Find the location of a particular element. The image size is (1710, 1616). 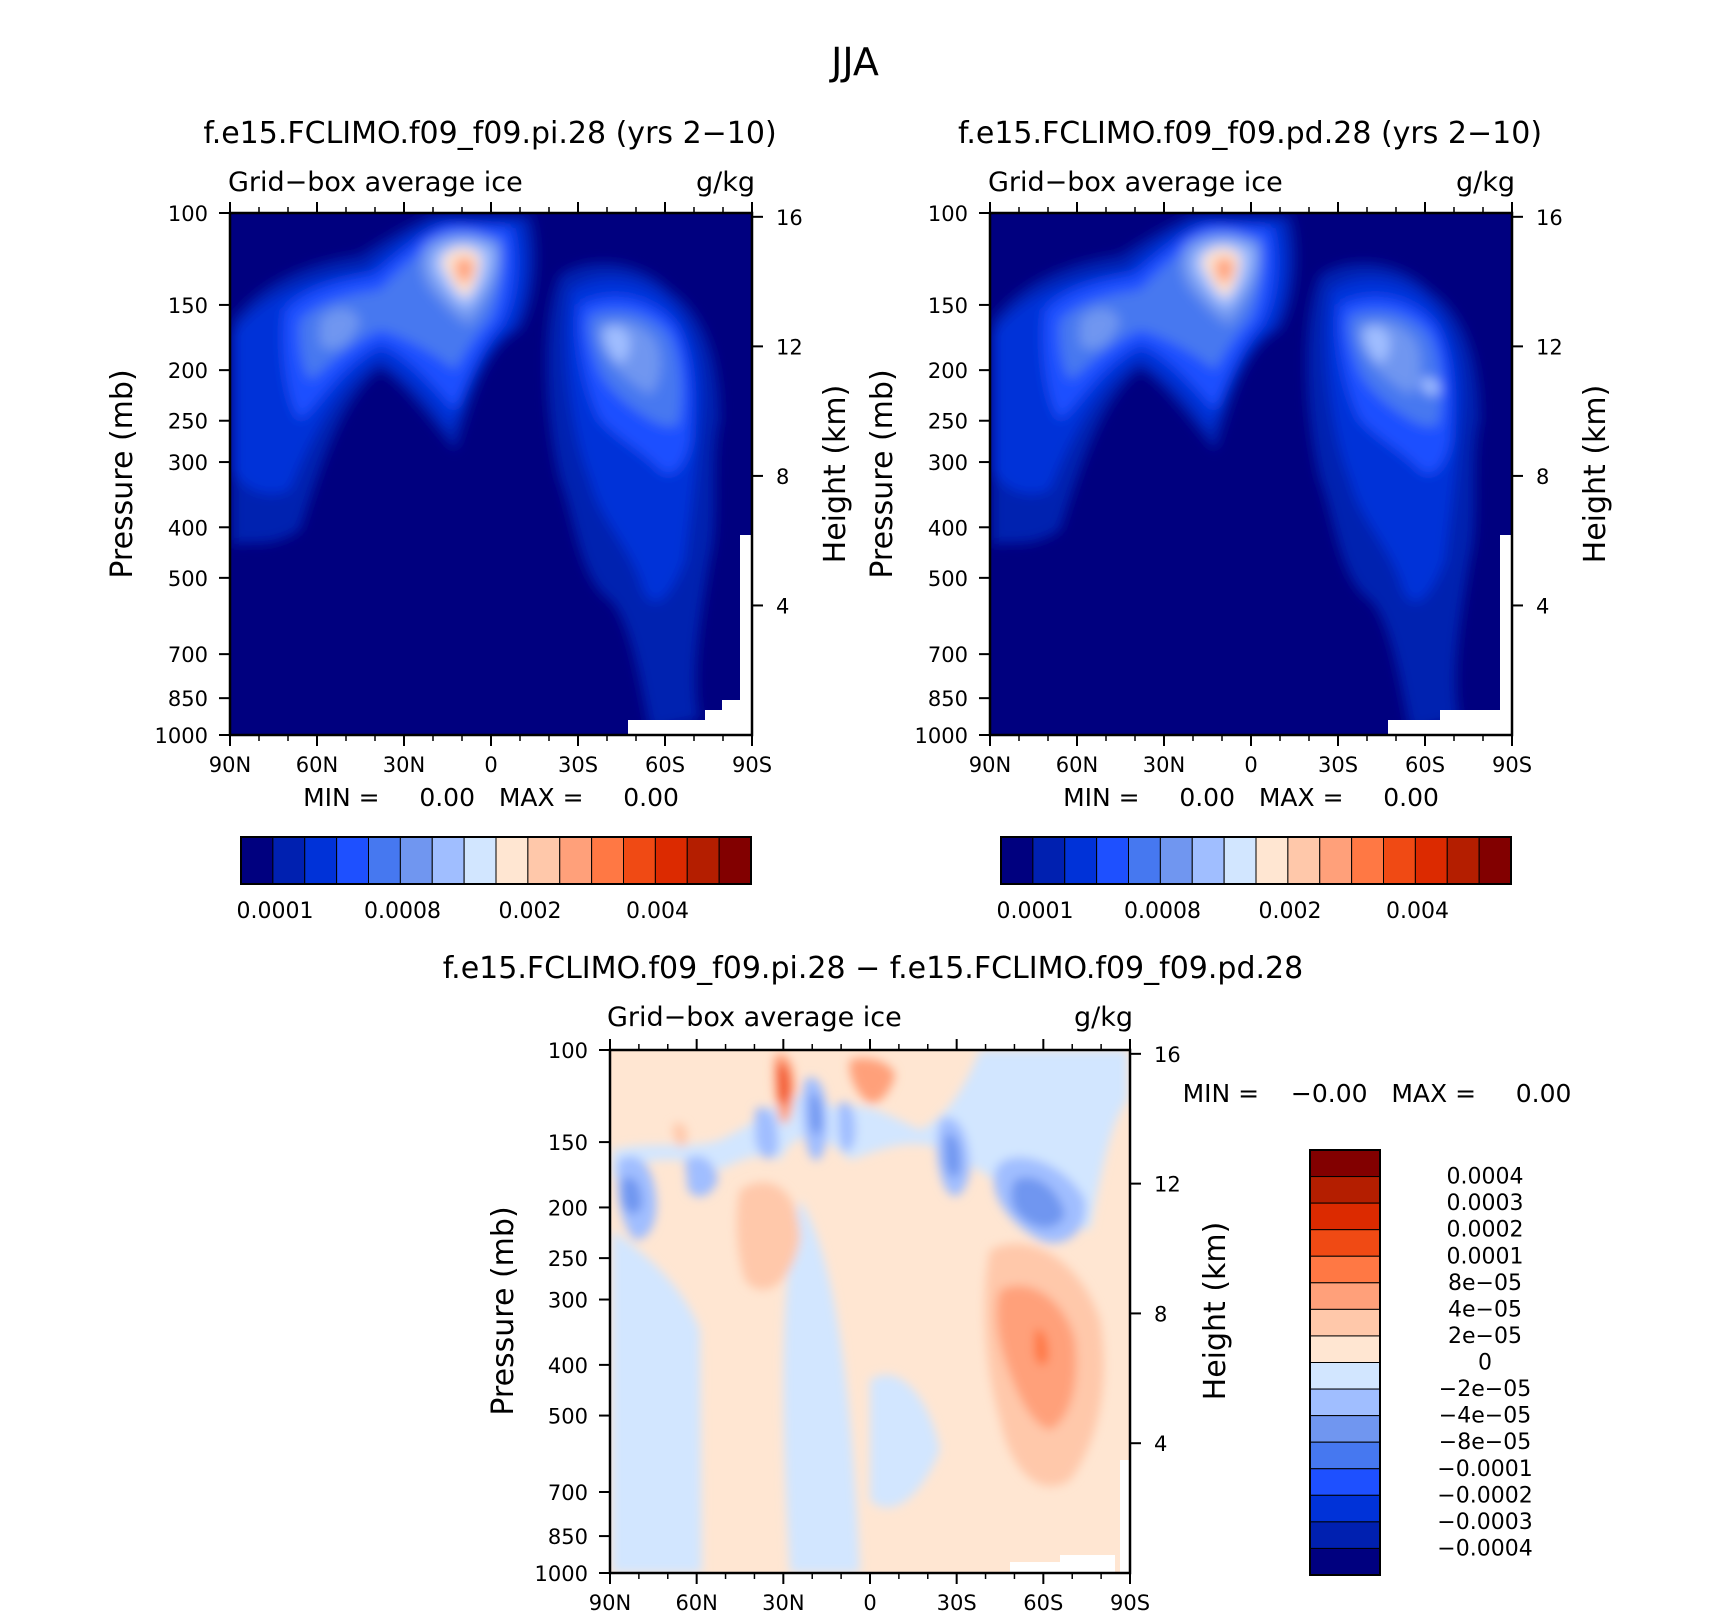

y-right-tick-label: 4 is located at coordinates (782, 606).